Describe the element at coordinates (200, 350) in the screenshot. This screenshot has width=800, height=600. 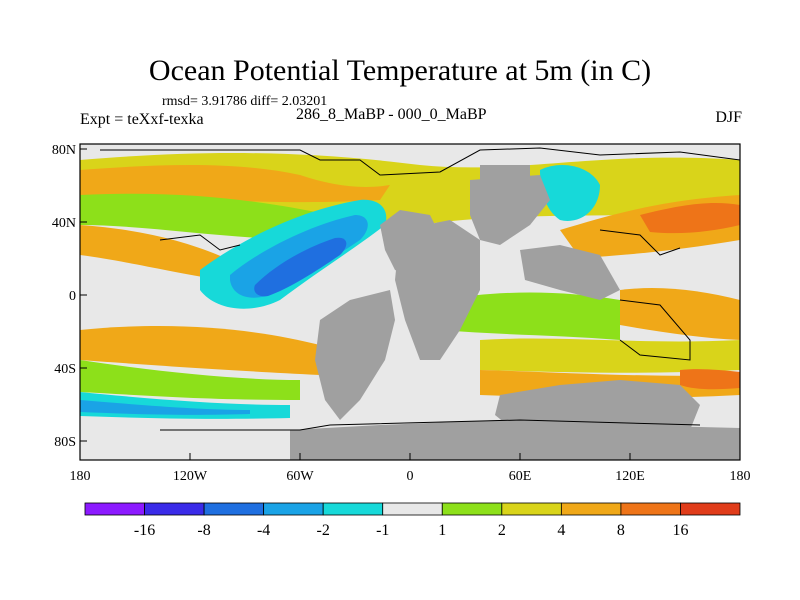
I see `orange-pacific-south` at that location.